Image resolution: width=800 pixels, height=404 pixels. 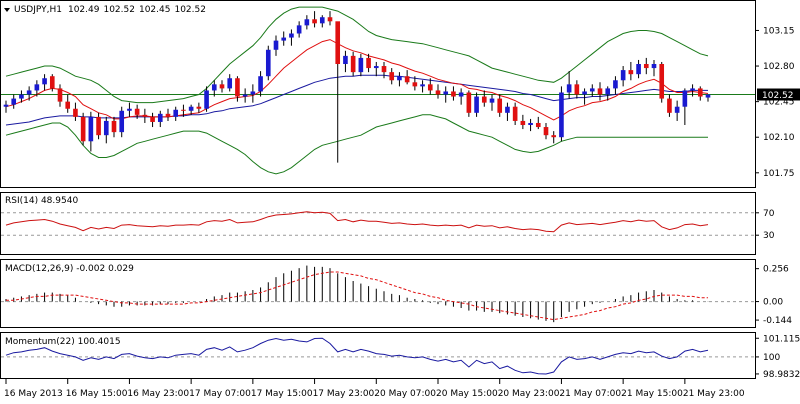 What do you see at coordinates (344, 394) in the screenshot?
I see `x-tick-label: 17 May 23:00` at bounding box center [344, 394].